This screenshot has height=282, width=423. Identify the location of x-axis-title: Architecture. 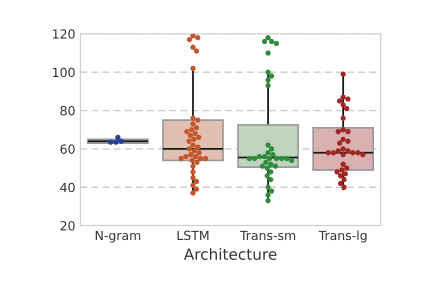
(230, 254).